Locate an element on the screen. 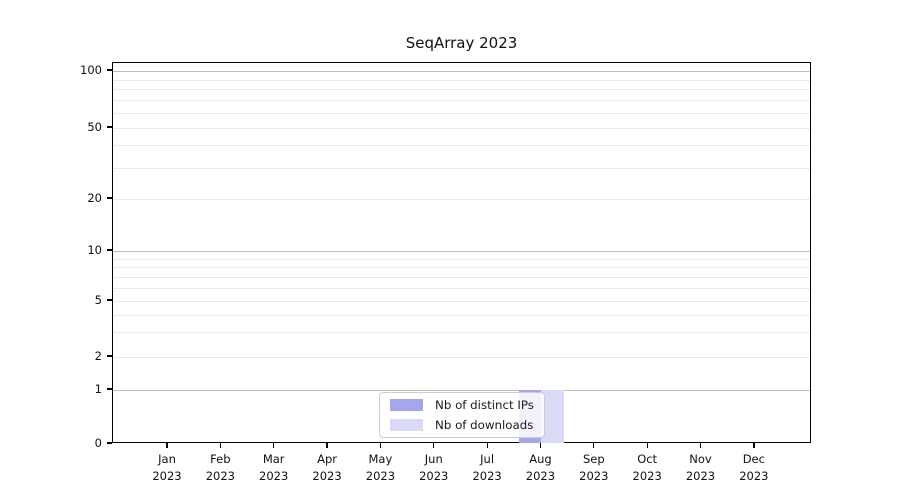 This screenshot has width=900, height=500. x-tick-label: May 2023 is located at coordinates (380, 467).